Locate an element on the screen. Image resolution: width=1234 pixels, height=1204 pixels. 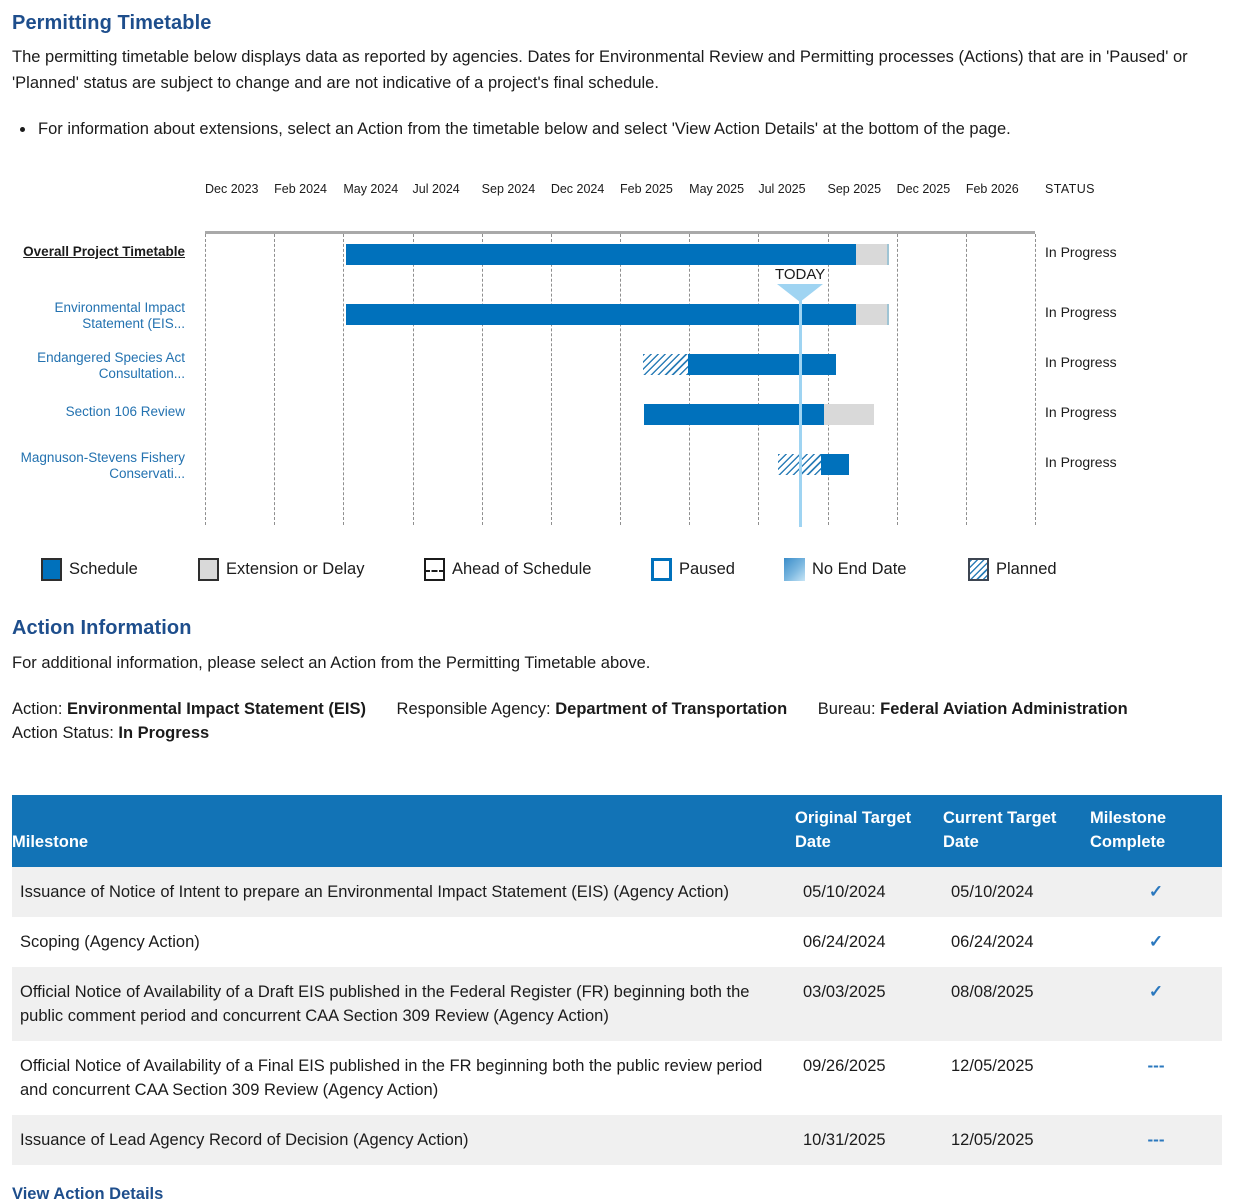
planned-swatch-icon is located at coordinates (978, 569).